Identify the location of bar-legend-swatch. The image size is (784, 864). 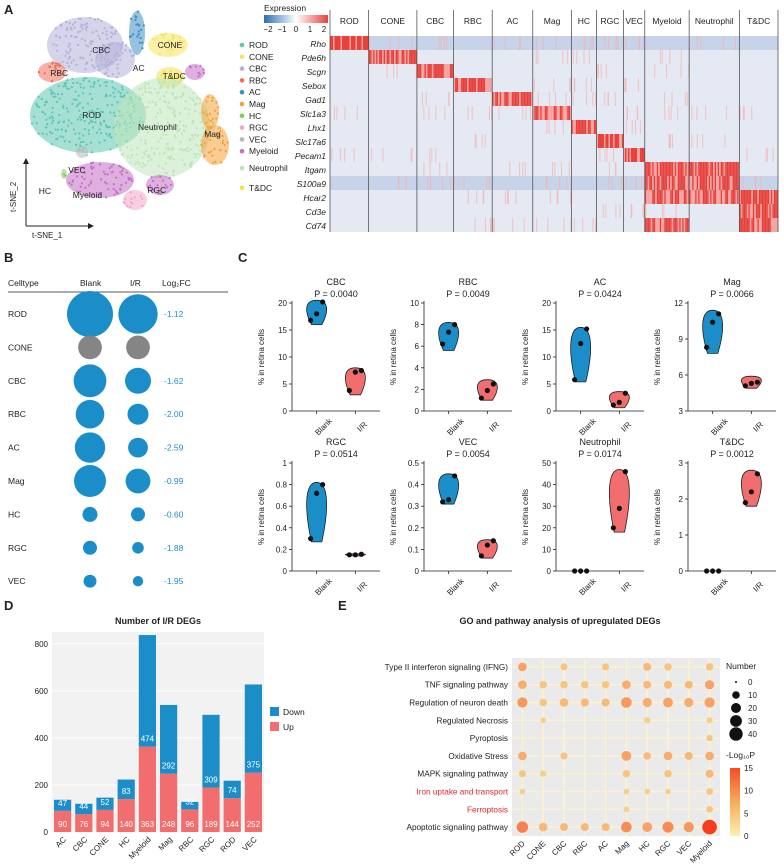
(274, 726).